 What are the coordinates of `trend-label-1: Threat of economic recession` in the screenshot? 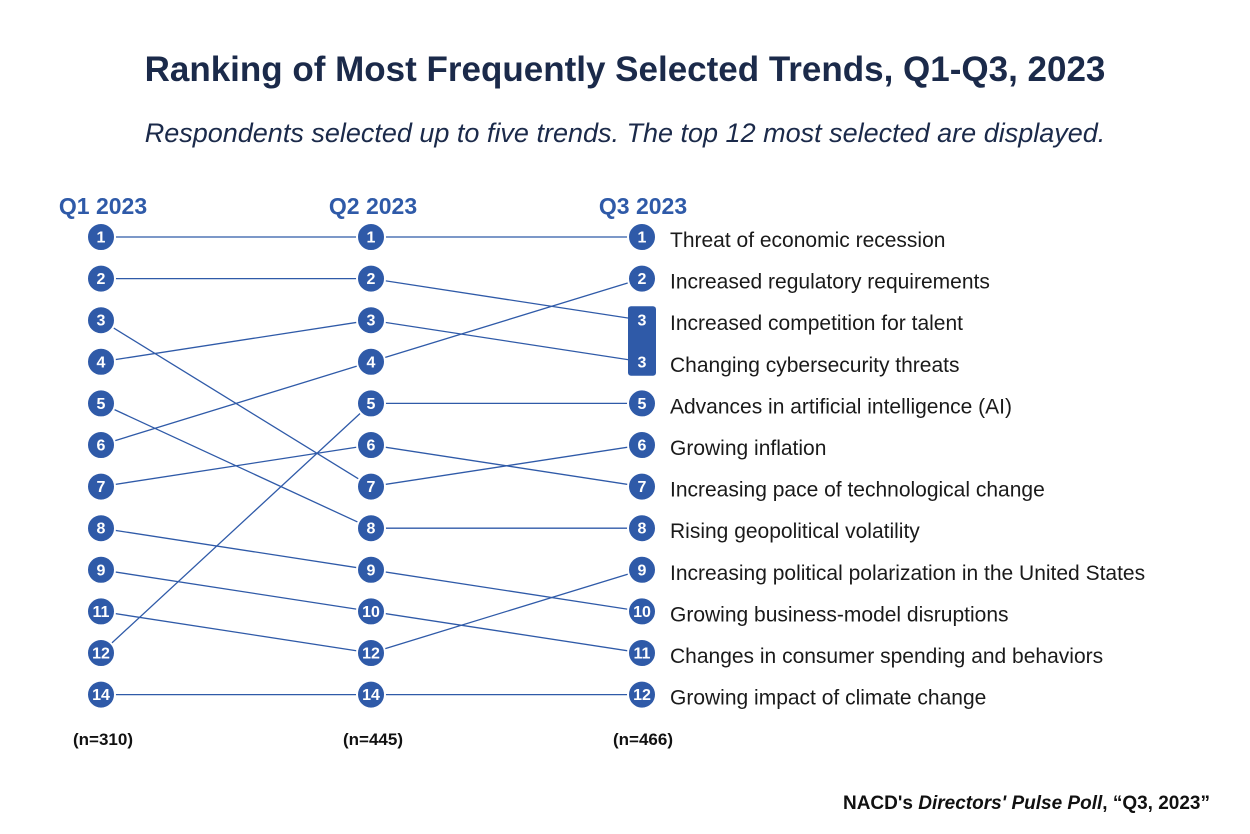 It's located at (807, 240).